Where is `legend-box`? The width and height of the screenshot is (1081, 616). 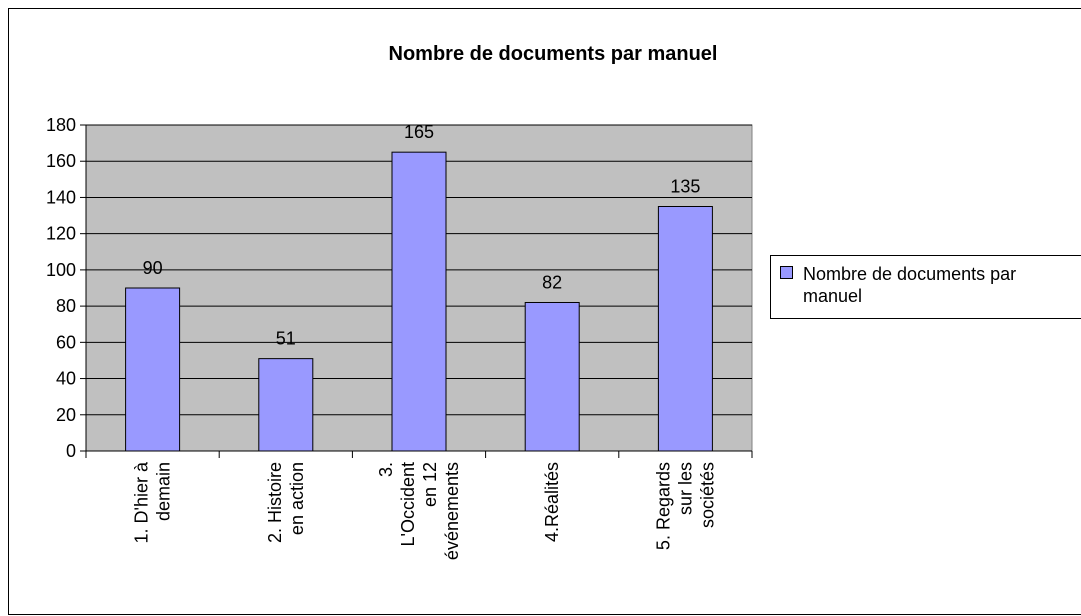 legend-box is located at coordinates (925, 287).